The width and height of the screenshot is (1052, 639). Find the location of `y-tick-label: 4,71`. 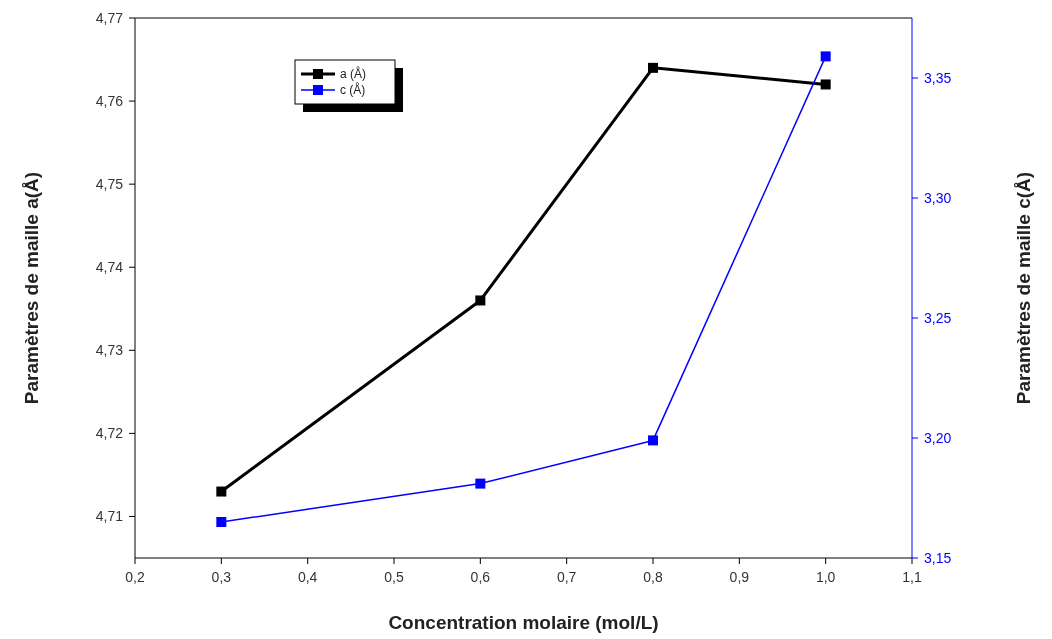

y-tick-label: 4,71 is located at coordinates (109, 516).